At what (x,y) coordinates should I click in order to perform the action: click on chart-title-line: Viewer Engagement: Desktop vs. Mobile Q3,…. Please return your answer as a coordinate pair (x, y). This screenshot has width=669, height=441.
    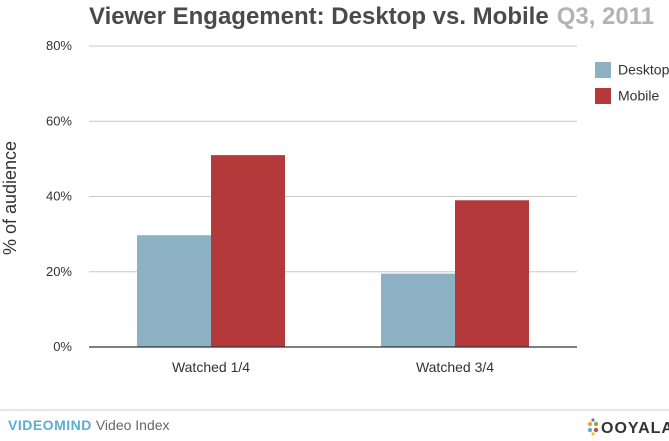
    Looking at the image, I should click on (371, 16).